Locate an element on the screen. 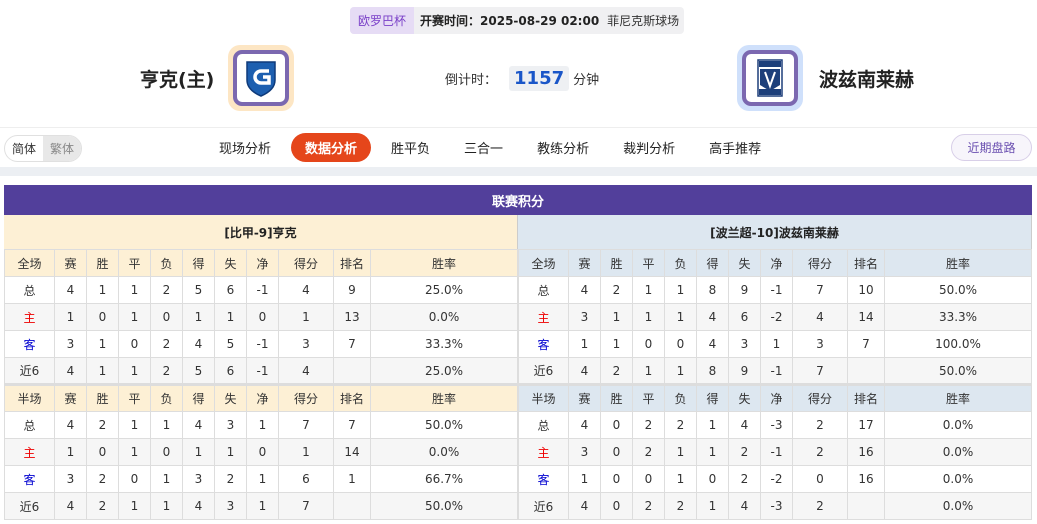 The image size is (1037, 524). table-row: 近6 4 0 2 2 1 4 -3 2 0.0% is located at coordinates (775, 506).